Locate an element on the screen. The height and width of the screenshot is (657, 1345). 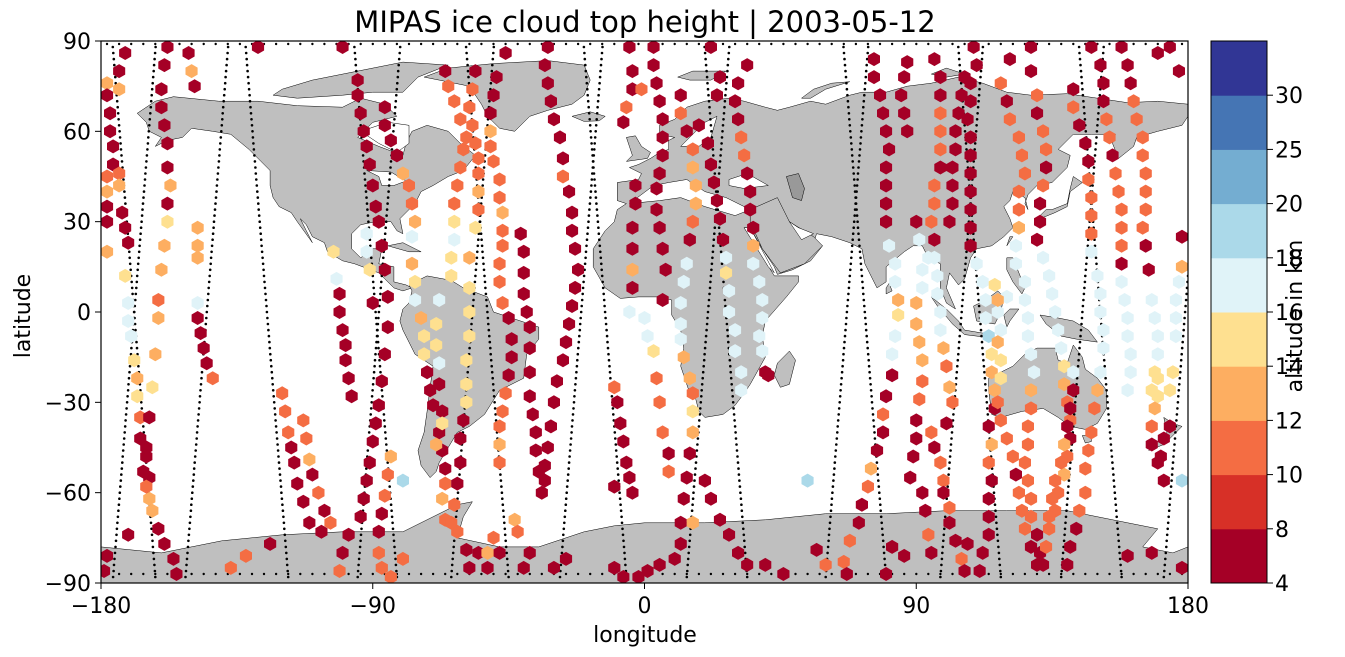
colorbar-tick-label: 25 is located at coordinates (1289, 150).